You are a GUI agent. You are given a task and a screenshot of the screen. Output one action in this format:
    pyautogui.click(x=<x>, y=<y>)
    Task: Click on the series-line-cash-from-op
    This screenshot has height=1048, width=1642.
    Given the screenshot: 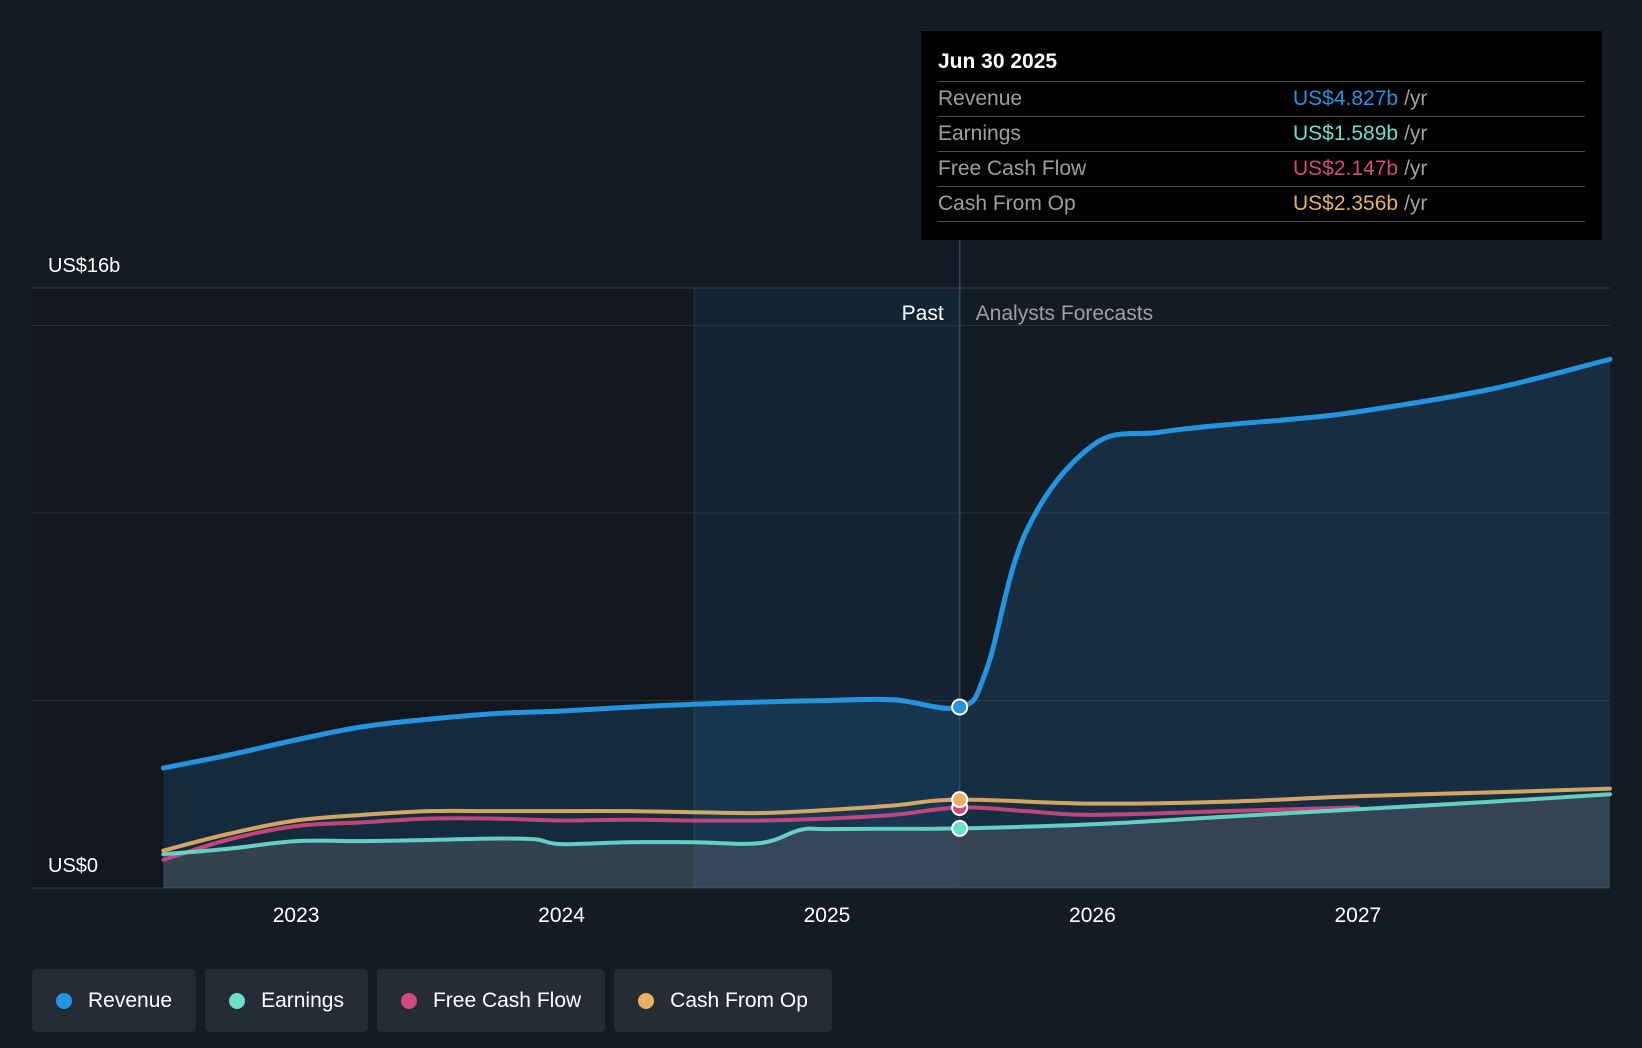 What is the action you would take?
    pyautogui.click(x=886, y=819)
    